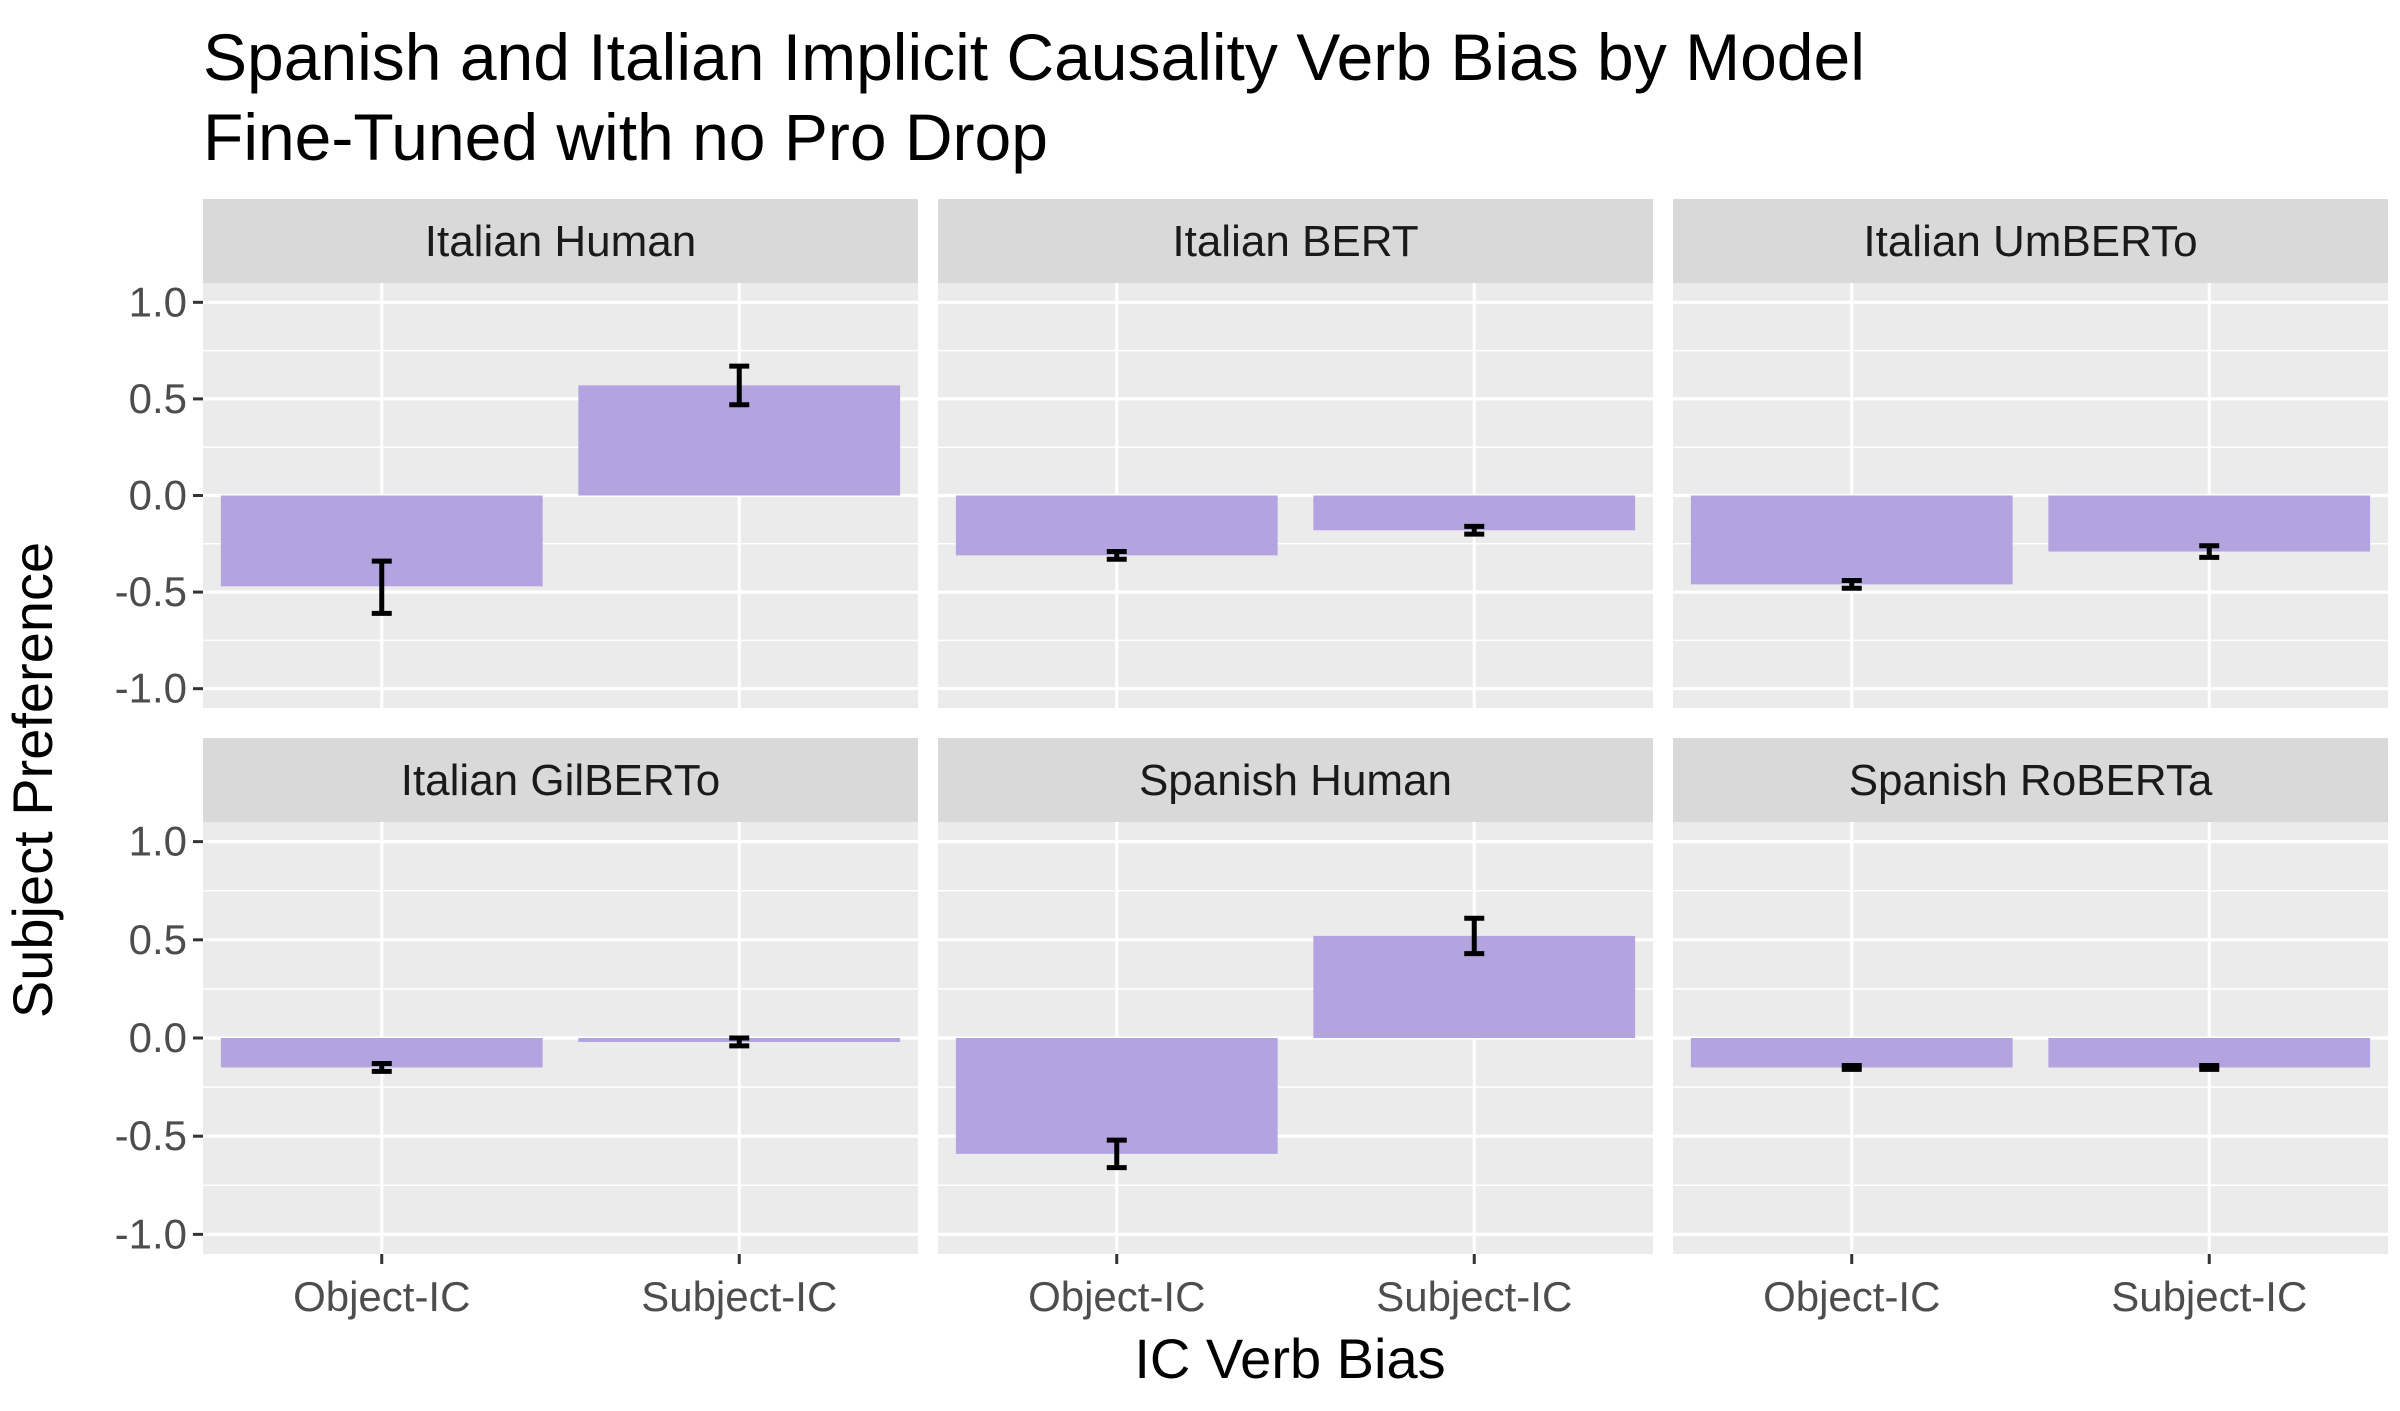  Describe the element at coordinates (32, 780) in the screenshot. I see `y-axis-title: Subject Preference` at that location.